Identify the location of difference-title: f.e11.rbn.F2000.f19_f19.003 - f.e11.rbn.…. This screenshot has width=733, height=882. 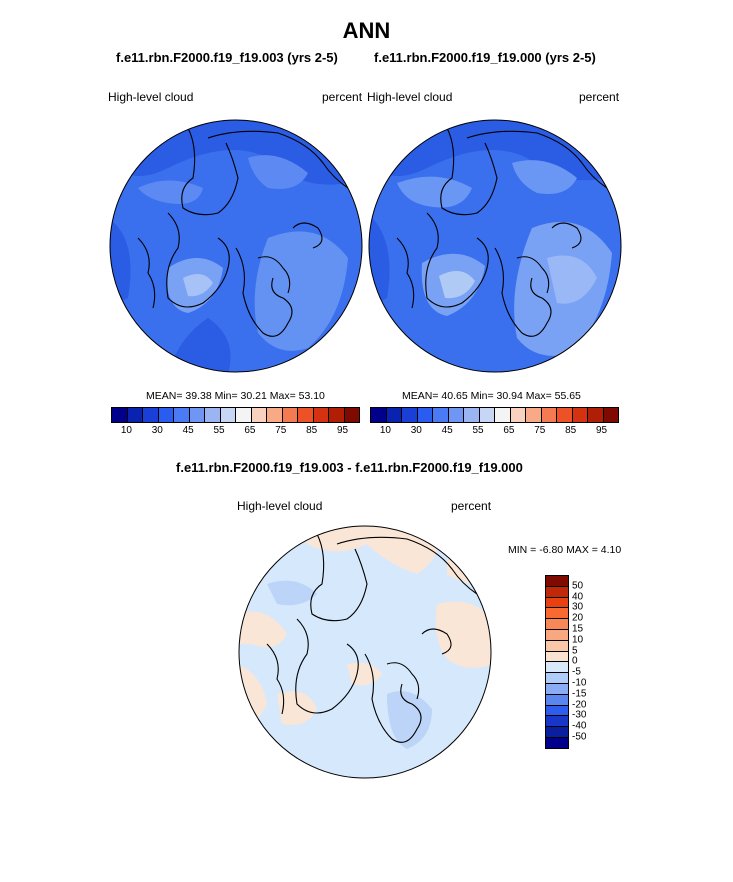
(349, 467).